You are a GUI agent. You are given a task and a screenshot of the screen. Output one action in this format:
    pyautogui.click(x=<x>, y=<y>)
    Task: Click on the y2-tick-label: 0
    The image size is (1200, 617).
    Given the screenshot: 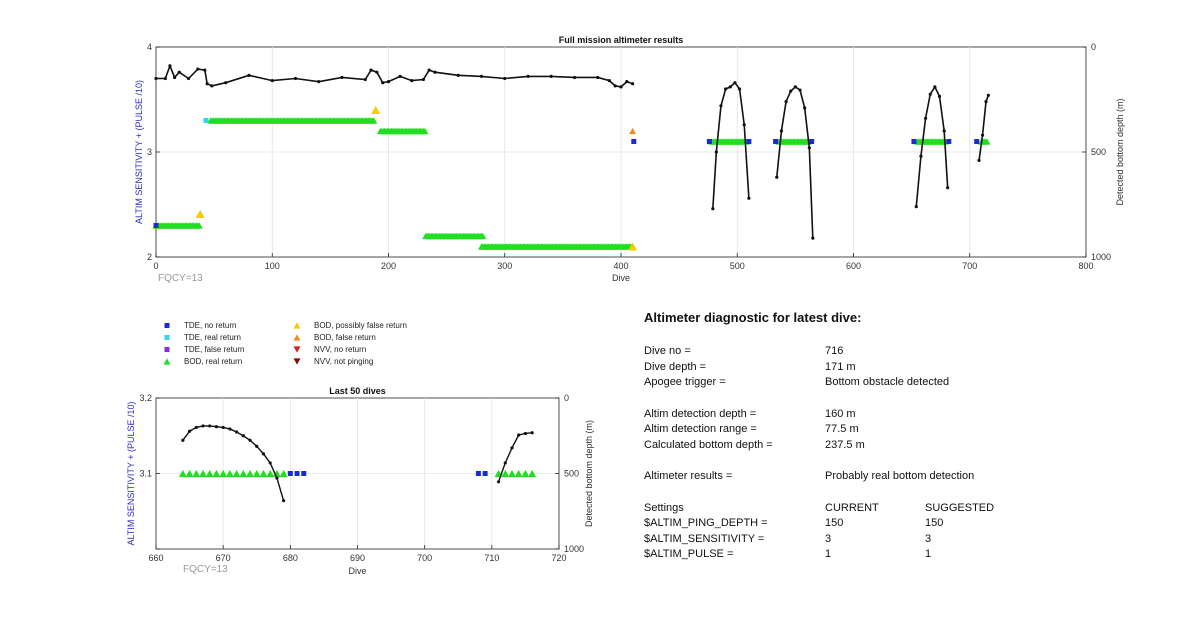 What is the action you would take?
    pyautogui.click(x=566, y=398)
    